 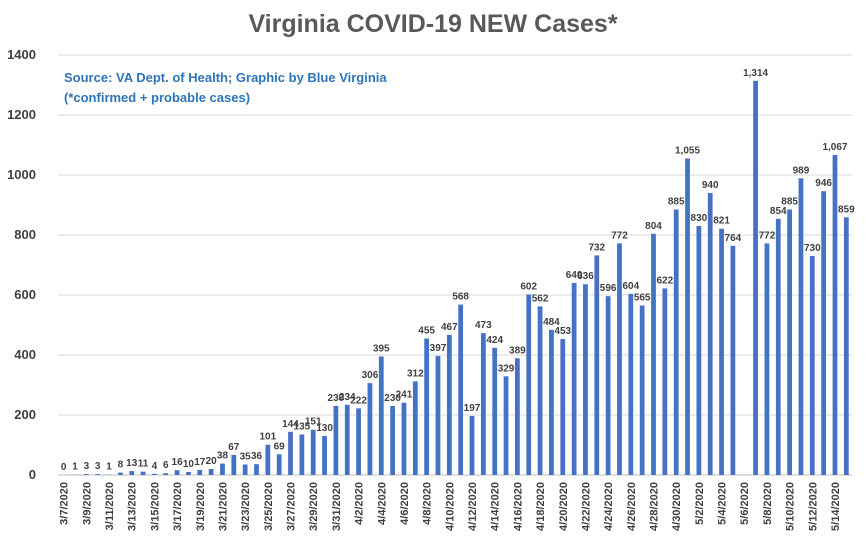 I want to click on data-label: 151, so click(x=313, y=422).